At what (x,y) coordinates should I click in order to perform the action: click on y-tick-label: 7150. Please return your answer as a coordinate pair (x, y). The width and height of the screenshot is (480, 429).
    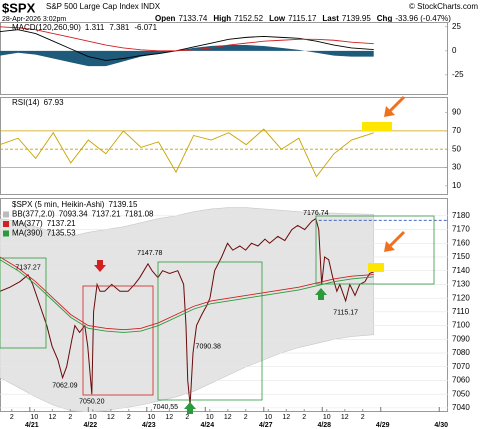
    Looking at the image, I should click on (461, 256).